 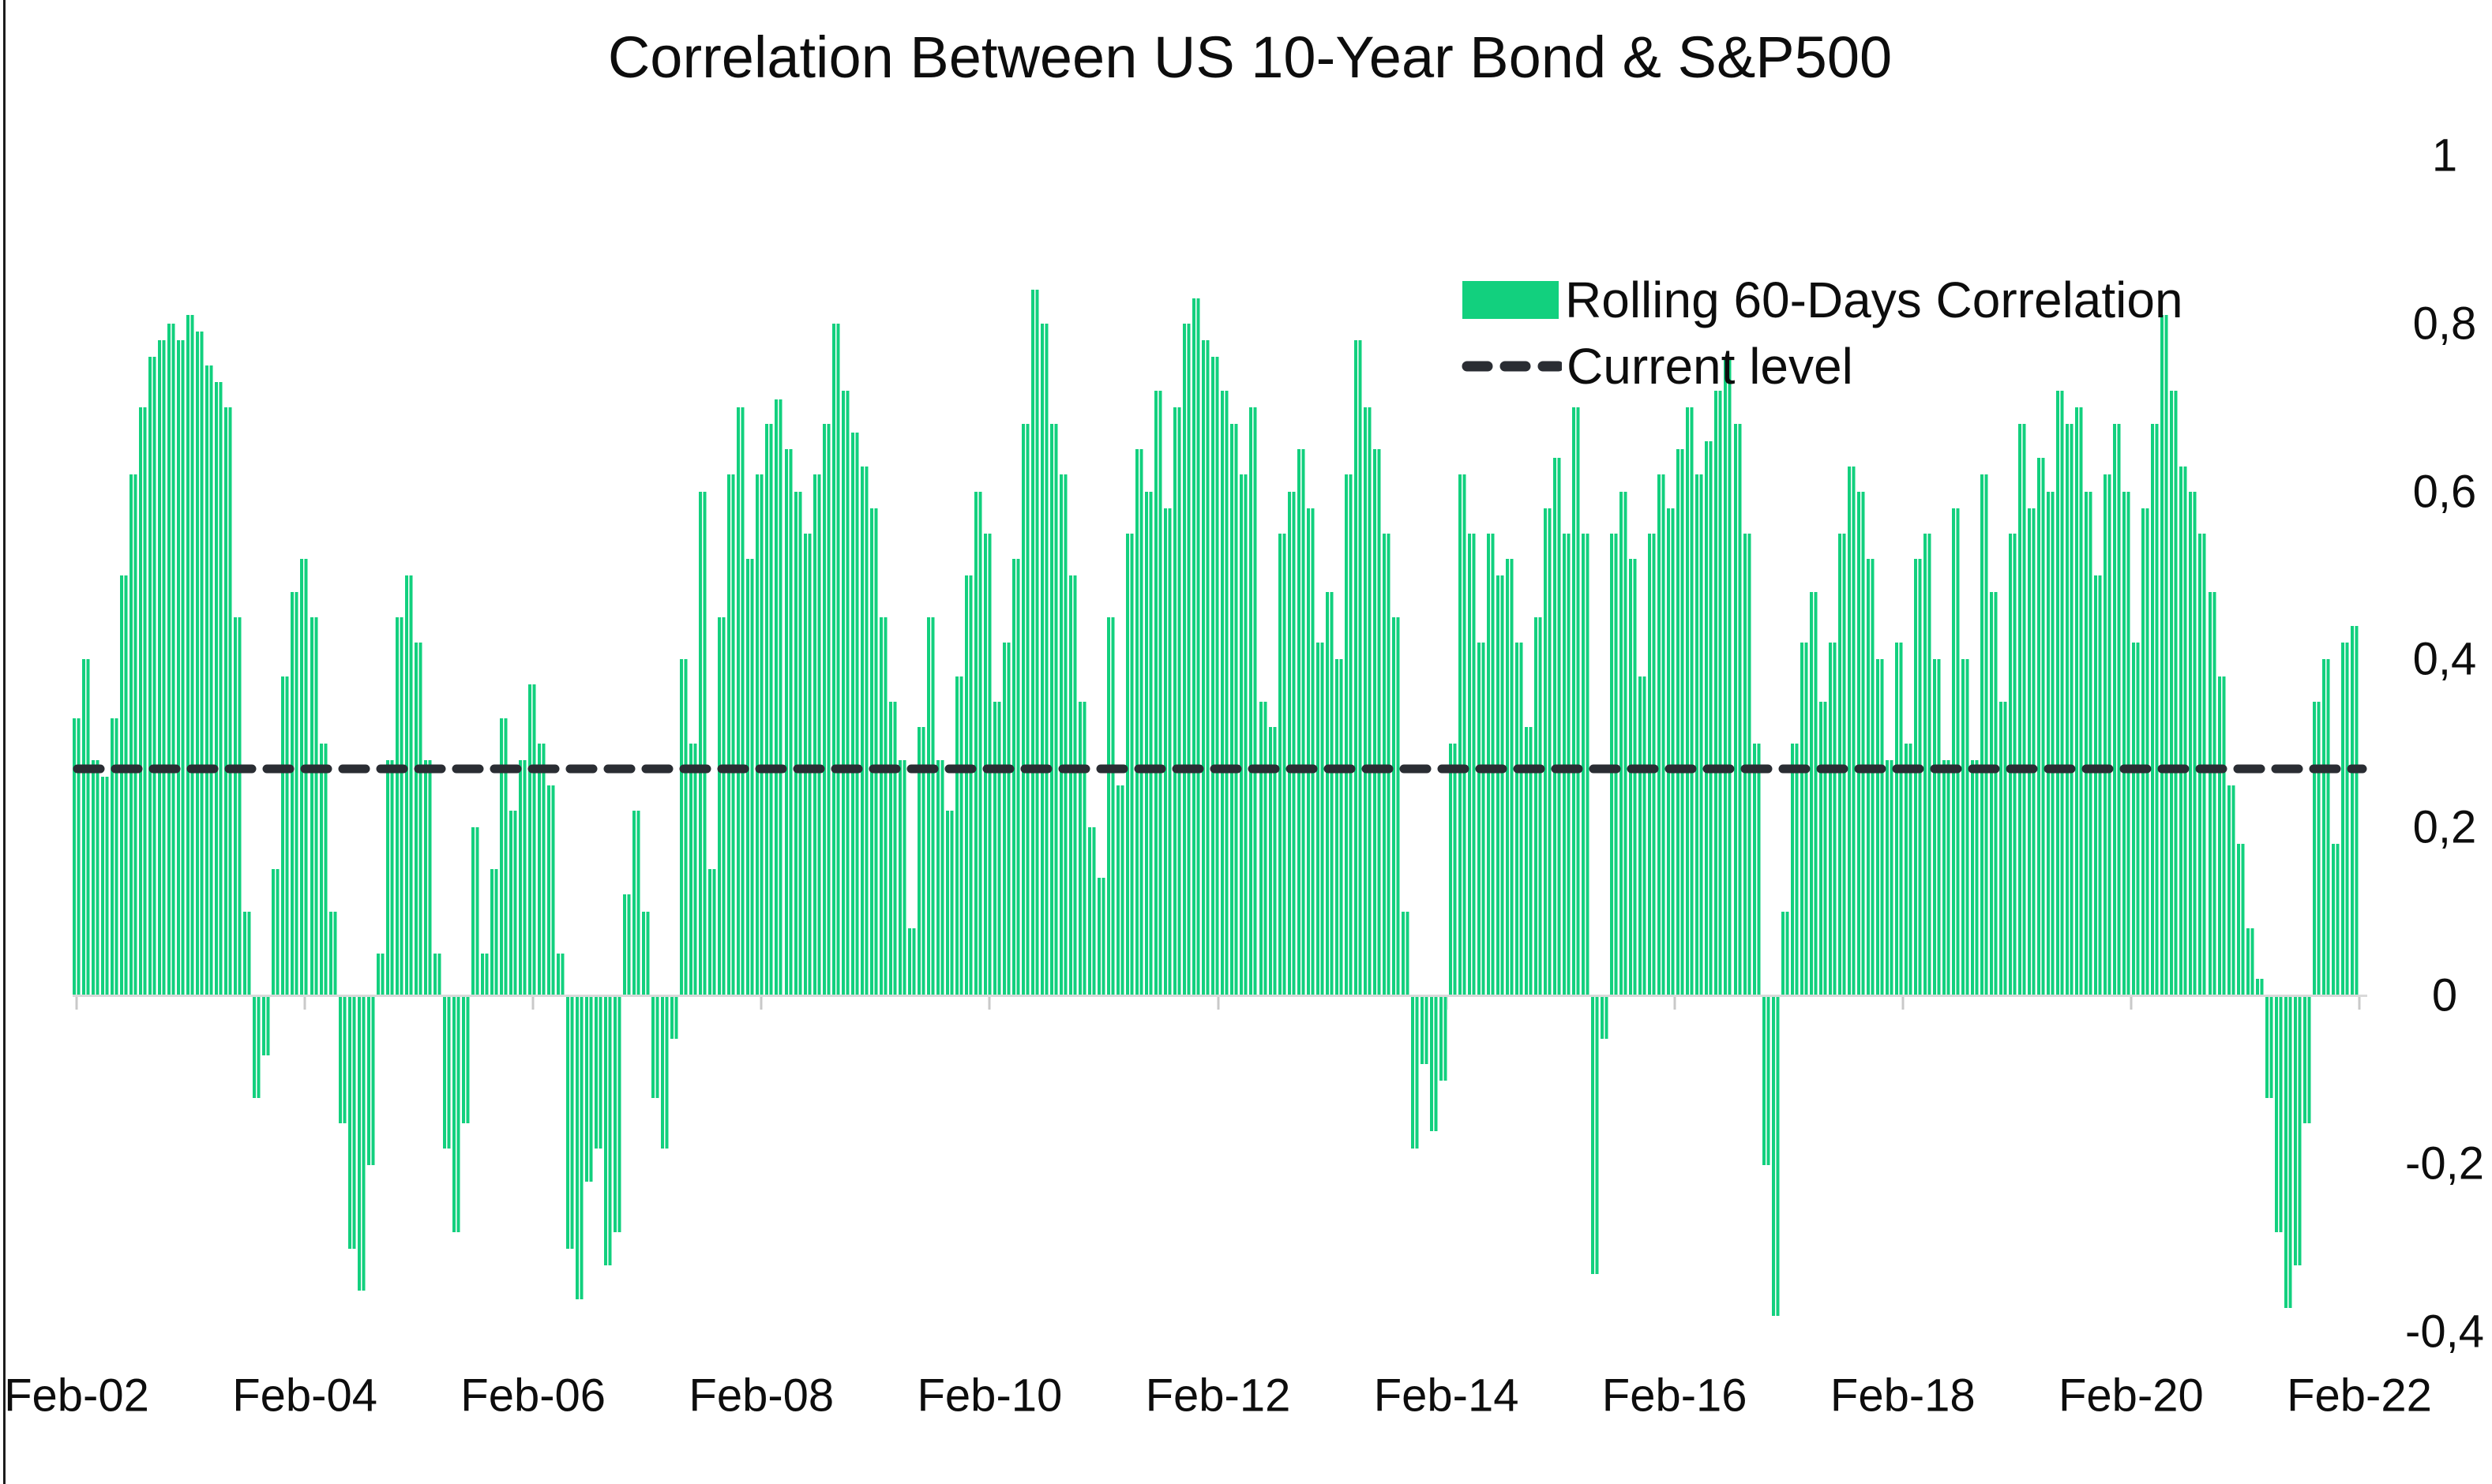 What do you see at coordinates (1903, 1396) in the screenshot?
I see `x-axis-tick-label: Feb-18` at bounding box center [1903, 1396].